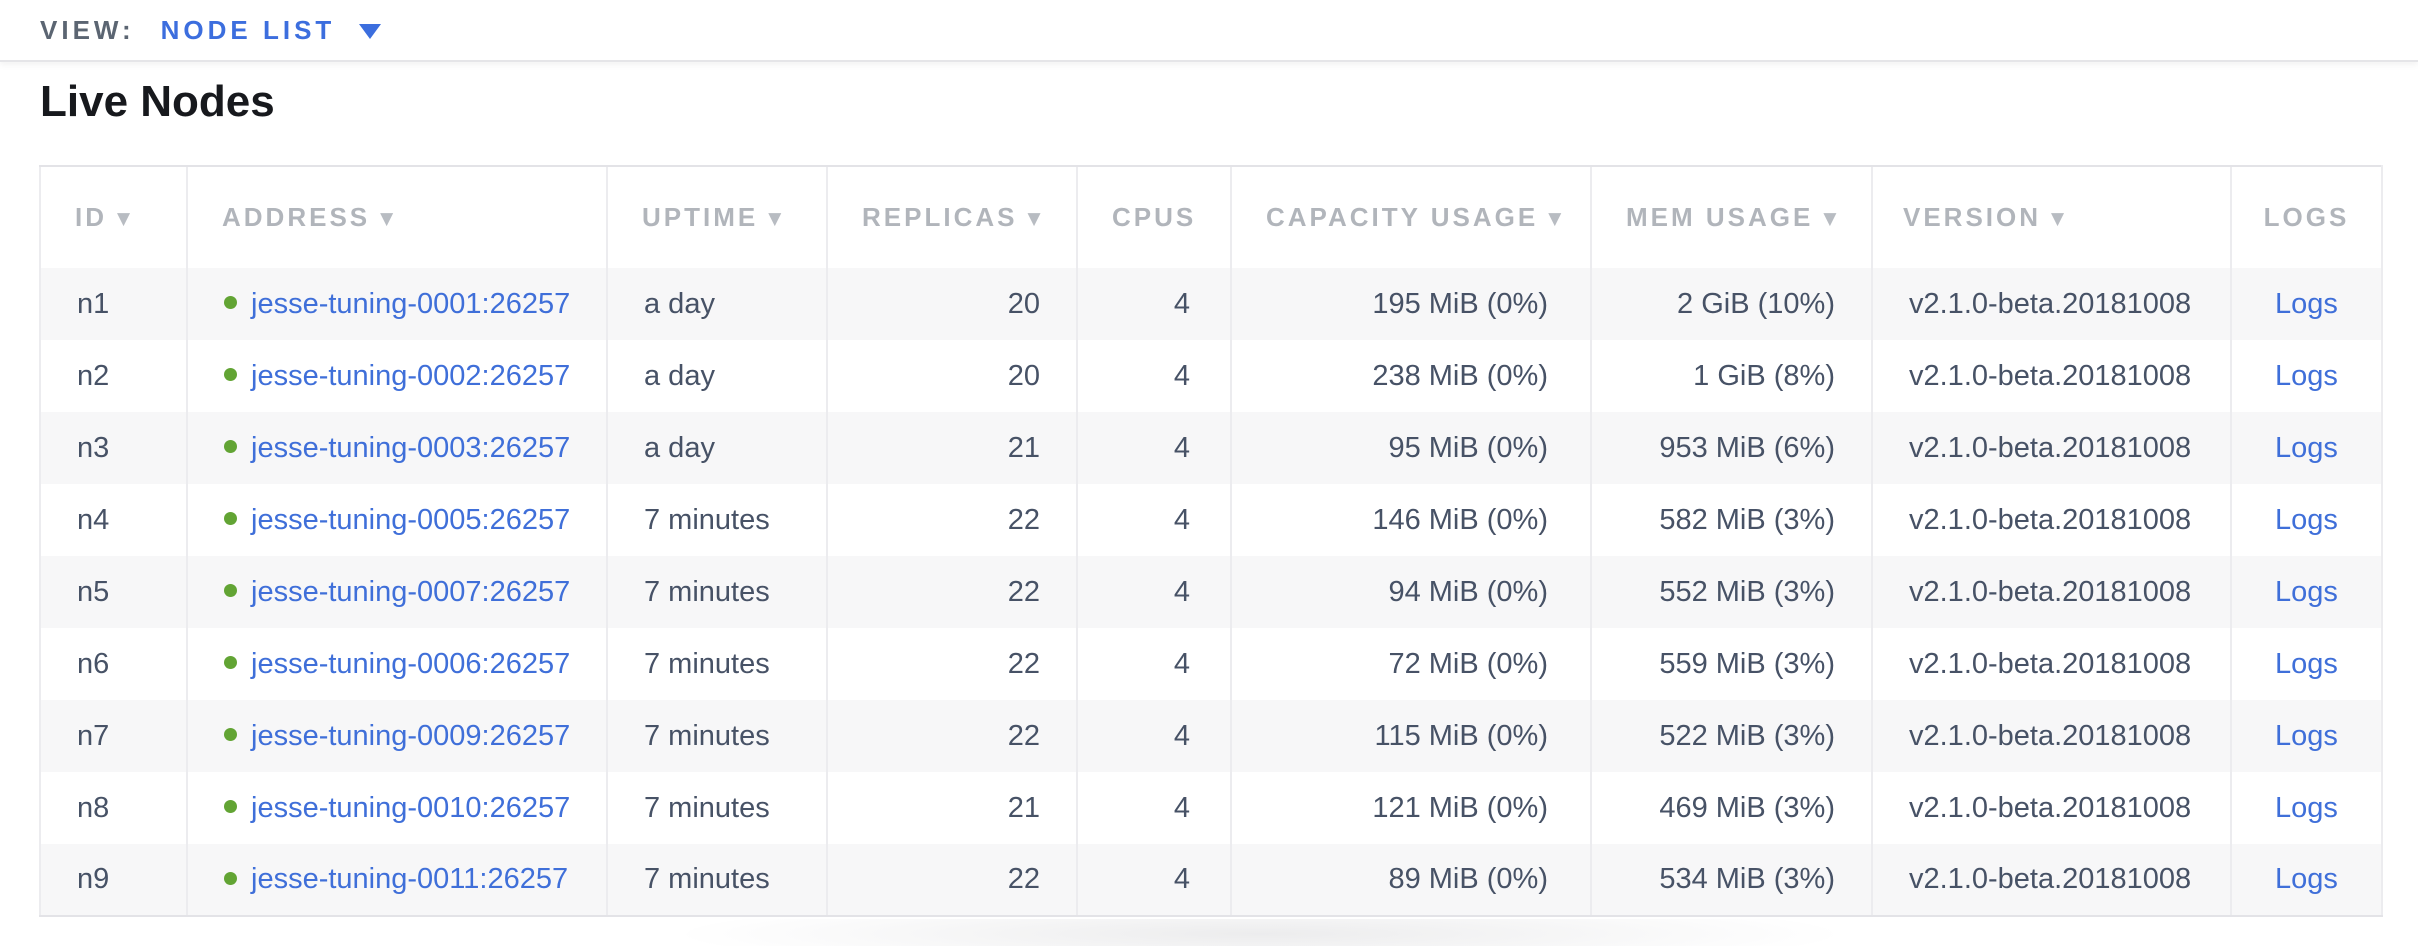 This screenshot has height=946, width=2418. I want to click on view-dropdown-value: NODE LIST, so click(248, 29).